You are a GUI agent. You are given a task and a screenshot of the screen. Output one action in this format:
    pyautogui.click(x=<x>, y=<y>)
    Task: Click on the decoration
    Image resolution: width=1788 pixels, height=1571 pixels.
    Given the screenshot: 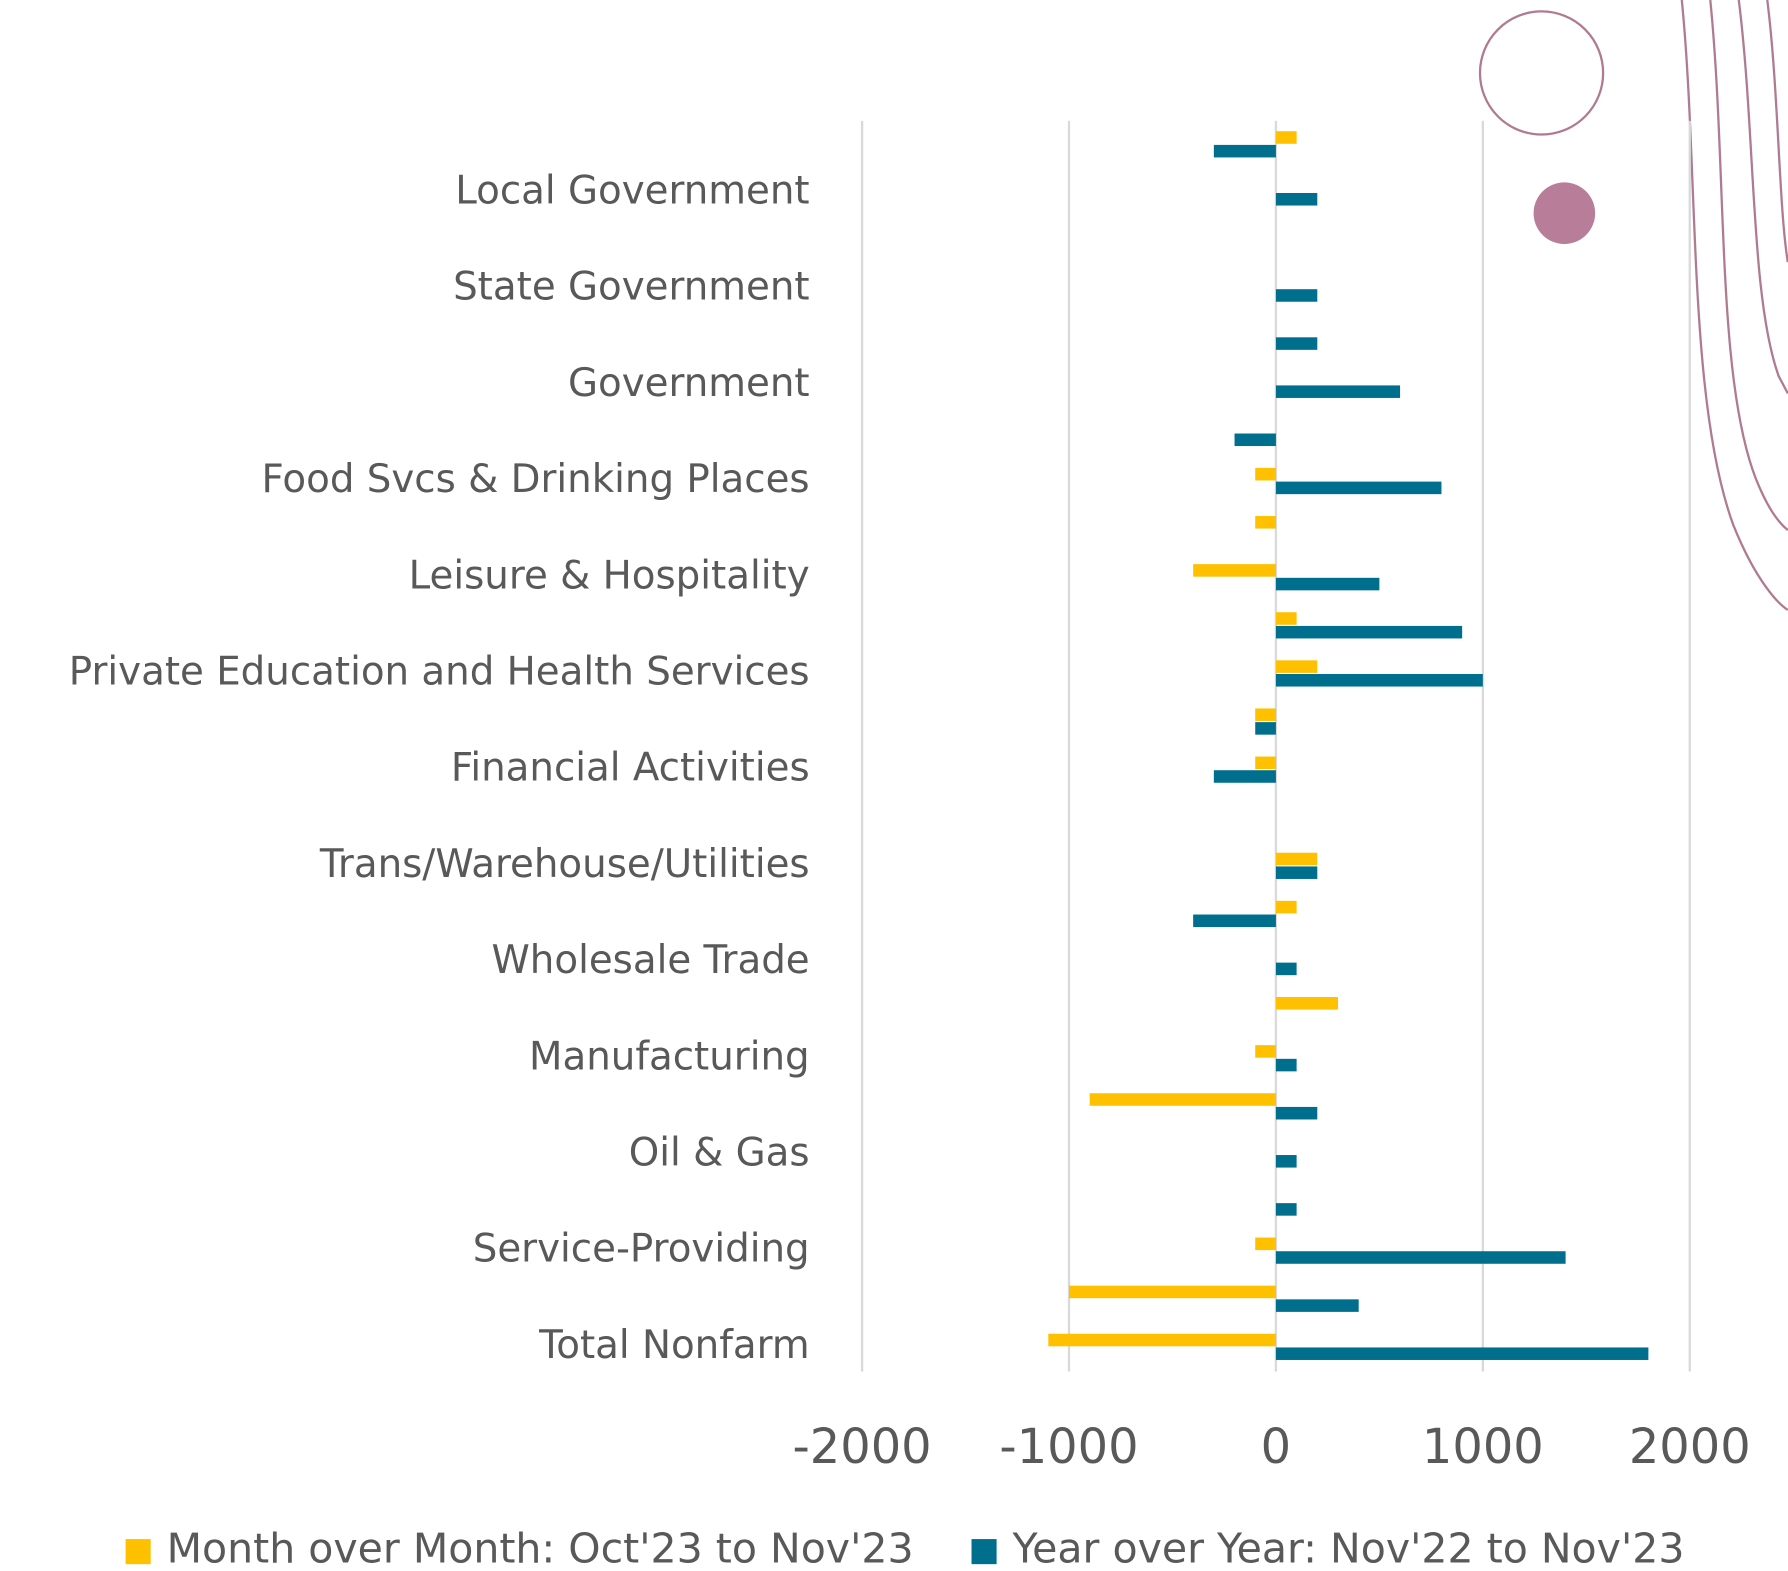 What is the action you would take?
    pyautogui.click(x=1633, y=305)
    